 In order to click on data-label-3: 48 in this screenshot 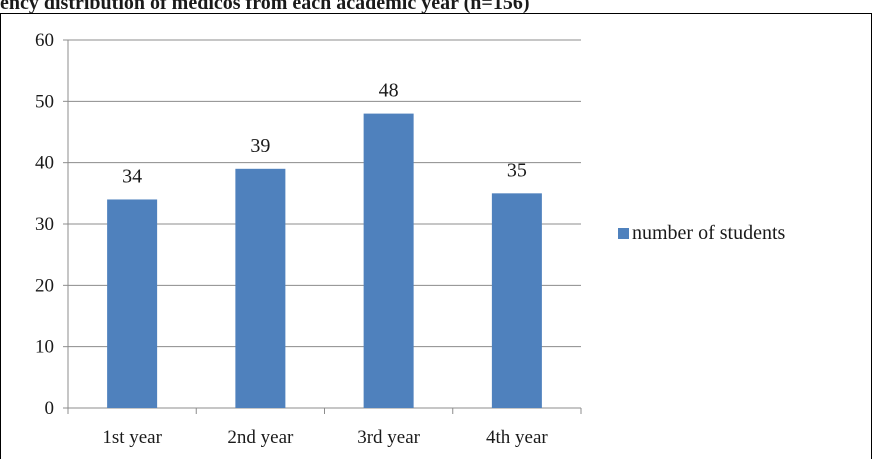, I will do `click(389, 91)`.